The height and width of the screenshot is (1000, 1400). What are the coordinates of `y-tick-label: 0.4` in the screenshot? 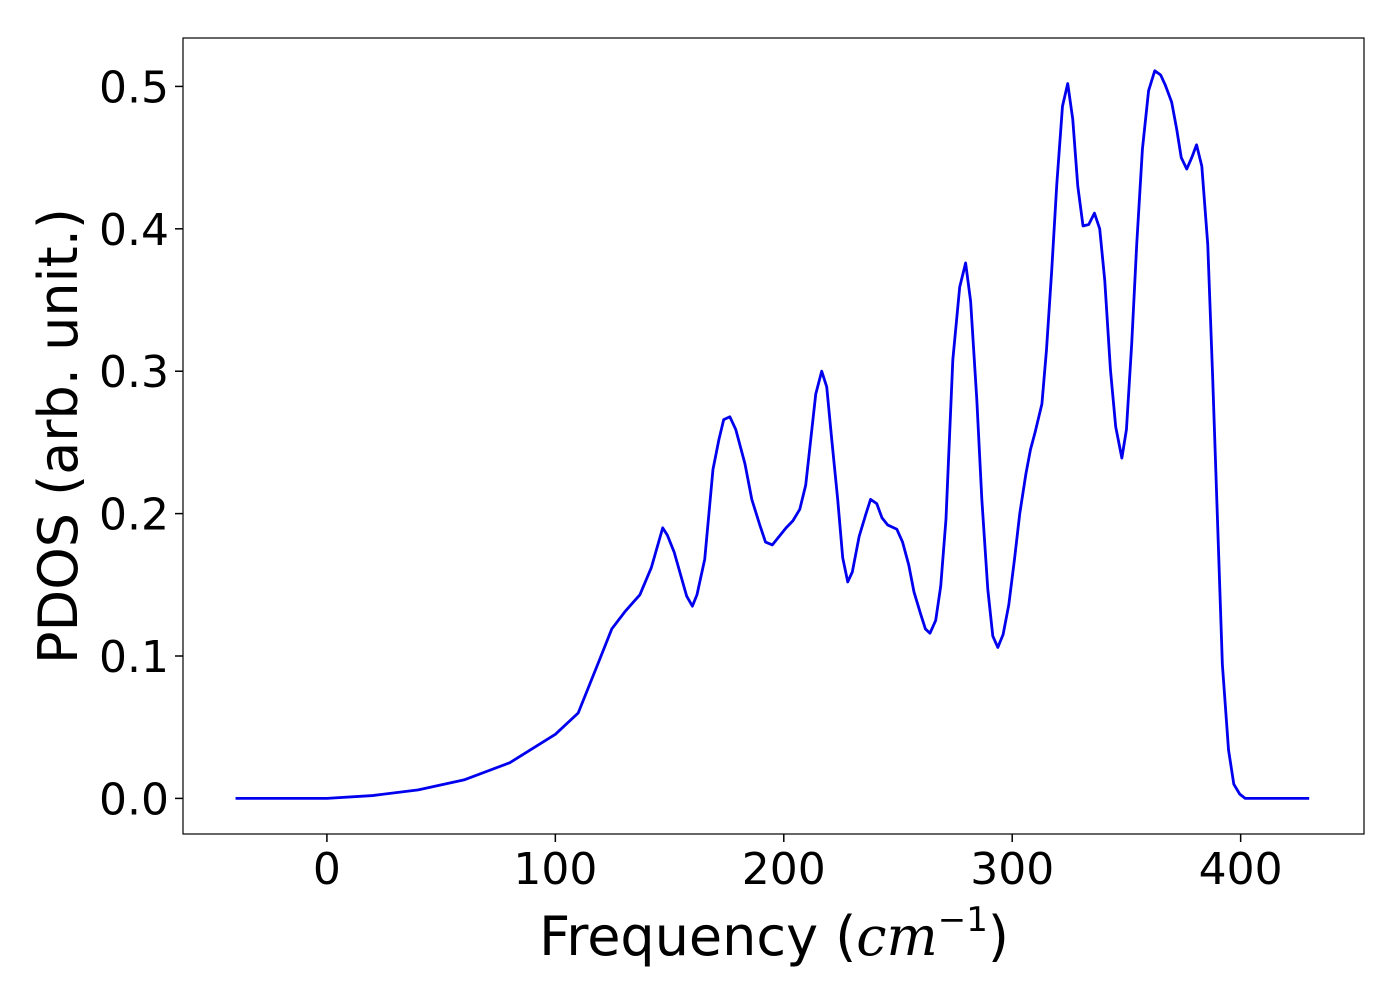 It's located at (134, 230).